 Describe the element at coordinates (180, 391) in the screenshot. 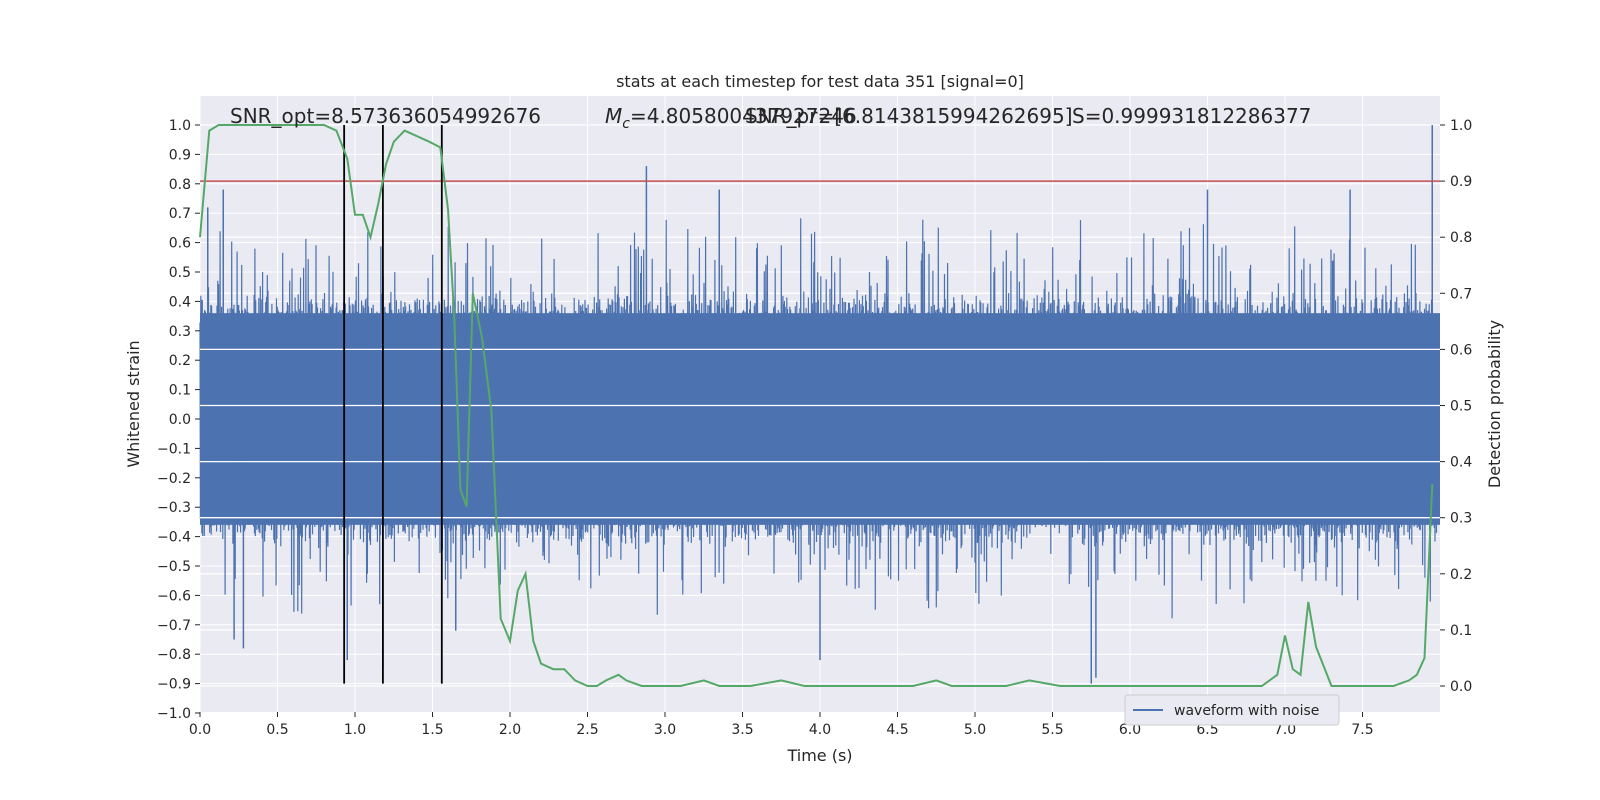

I see `y-tick-label: 0.1` at that location.